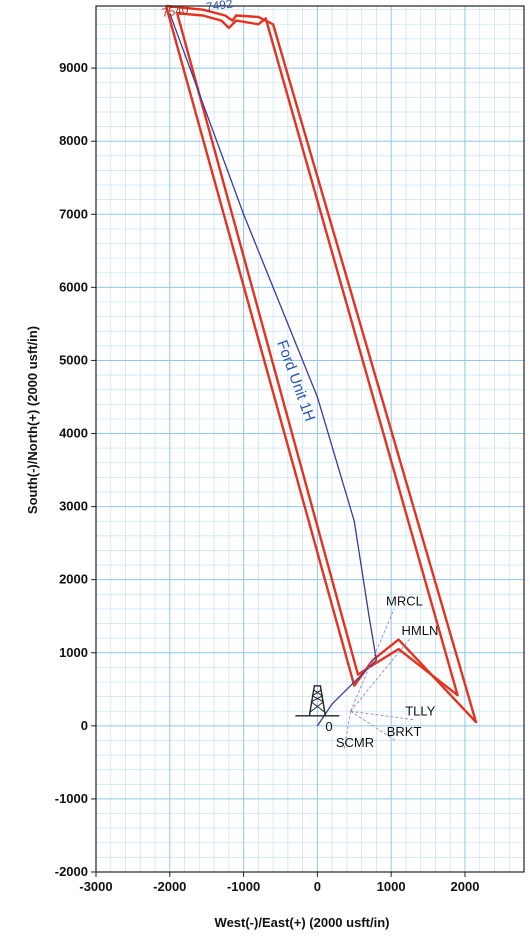  What do you see at coordinates (71, 798) in the screenshot?
I see `y-tick-label: -1000` at bounding box center [71, 798].